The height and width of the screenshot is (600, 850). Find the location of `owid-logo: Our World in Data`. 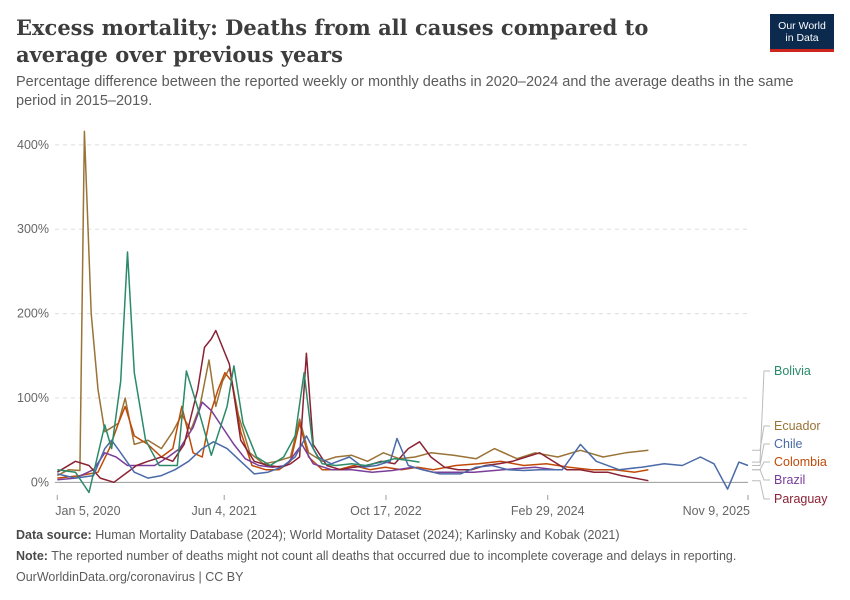

owid-logo: Our World in Data is located at coordinates (802, 33).